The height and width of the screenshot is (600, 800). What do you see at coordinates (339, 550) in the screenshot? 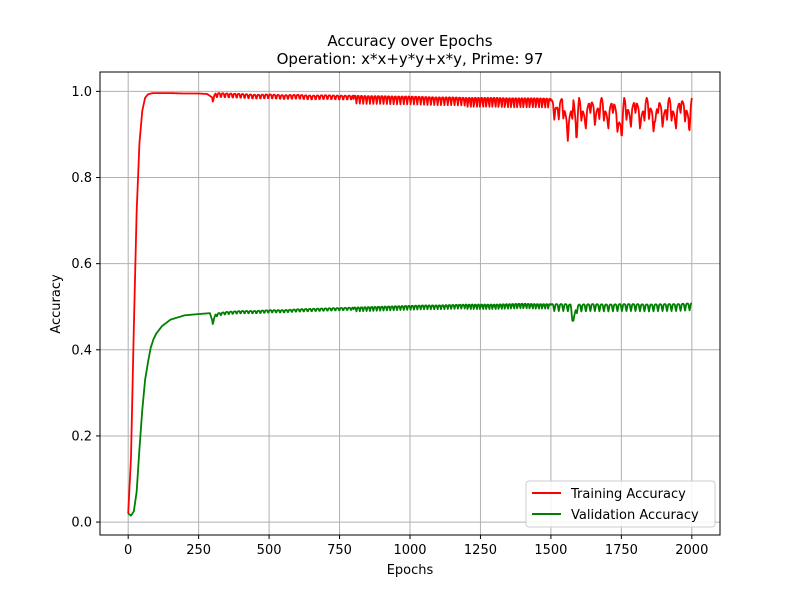
I see `x-tick-label: 750` at bounding box center [339, 550].